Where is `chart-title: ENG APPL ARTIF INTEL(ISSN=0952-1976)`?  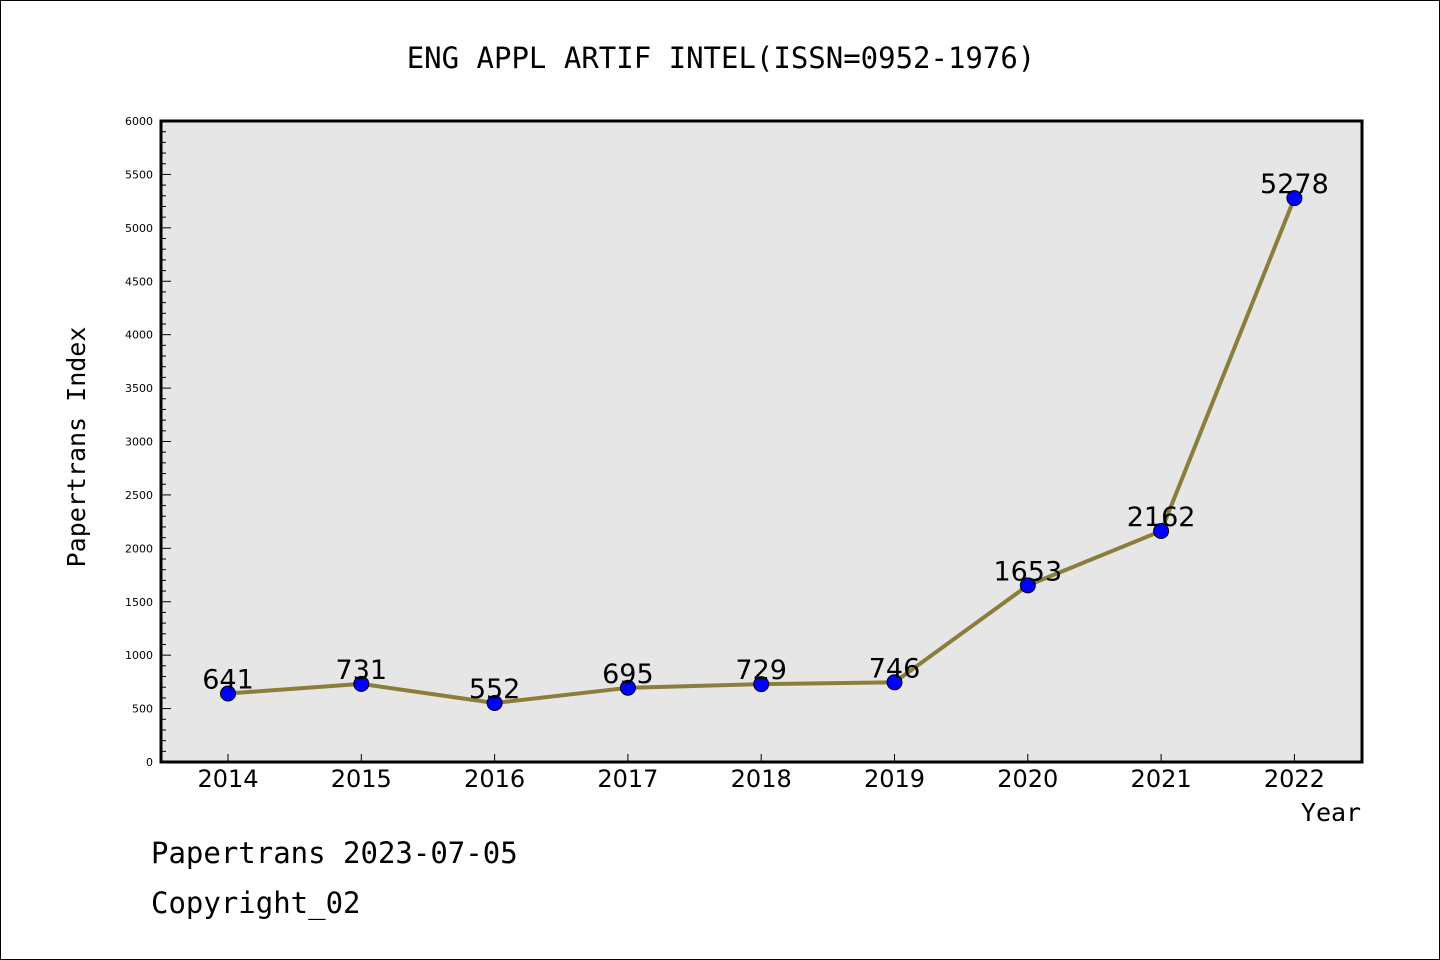 chart-title: ENG APPL ARTIF INTEL(ISSN=0952-1976) is located at coordinates (721, 58).